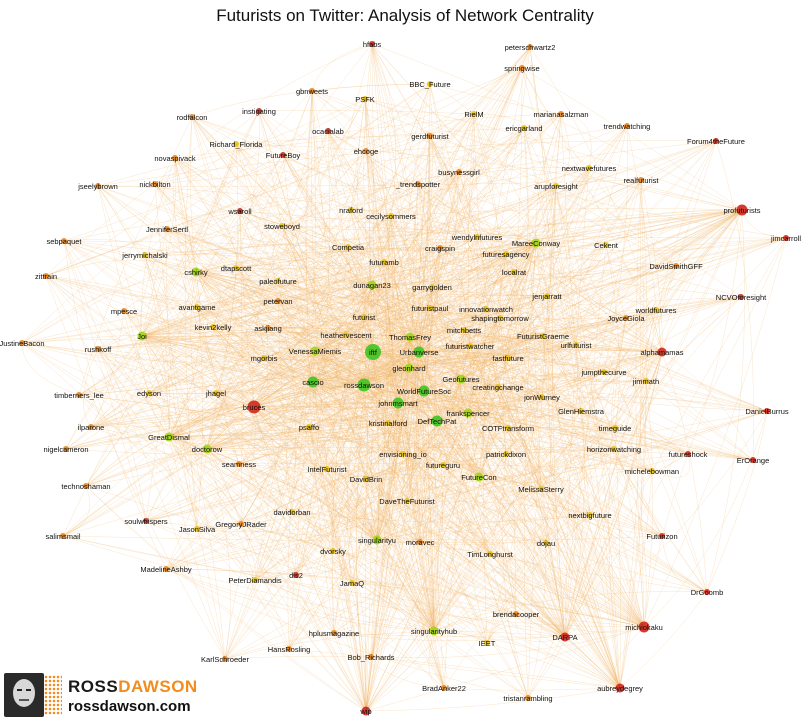 Image resolution: width=810 pixels, height=721 pixels. I want to click on node-label: singularityhub, so click(434, 631).